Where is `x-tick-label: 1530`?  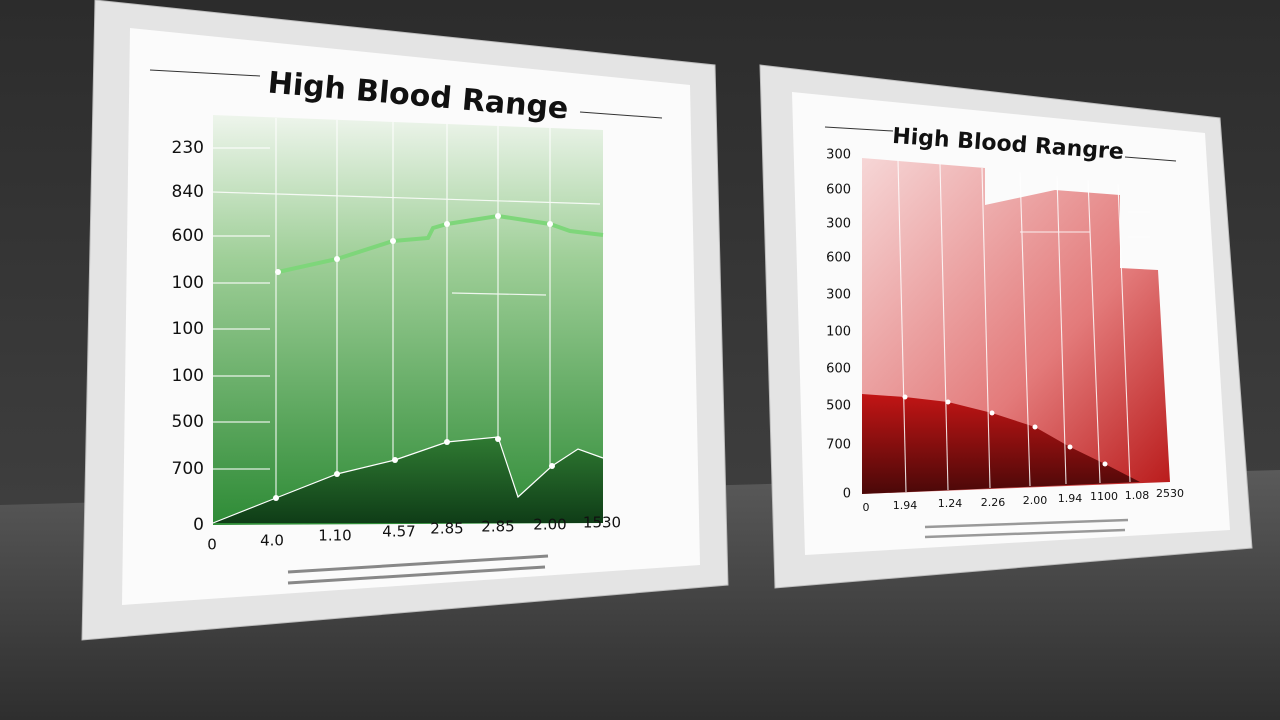
x-tick-label: 1530 is located at coordinates (602, 523).